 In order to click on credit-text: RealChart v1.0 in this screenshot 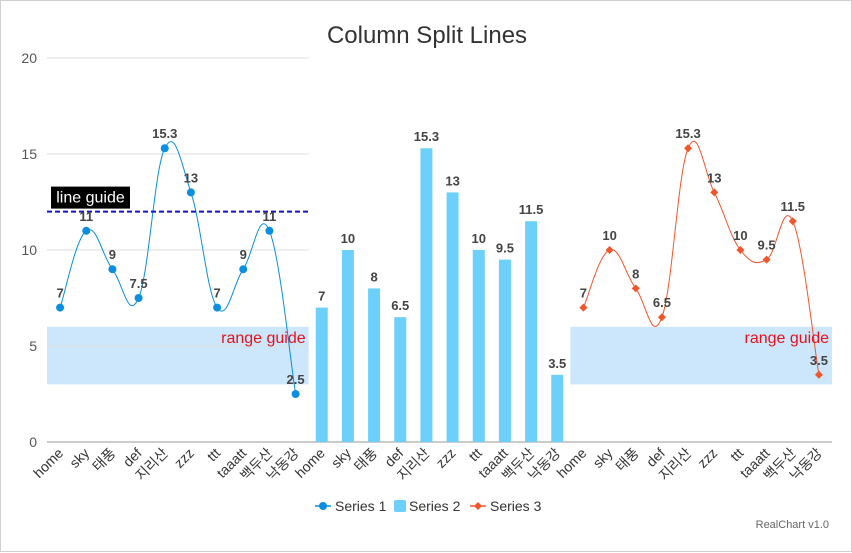, I will do `click(792, 525)`.